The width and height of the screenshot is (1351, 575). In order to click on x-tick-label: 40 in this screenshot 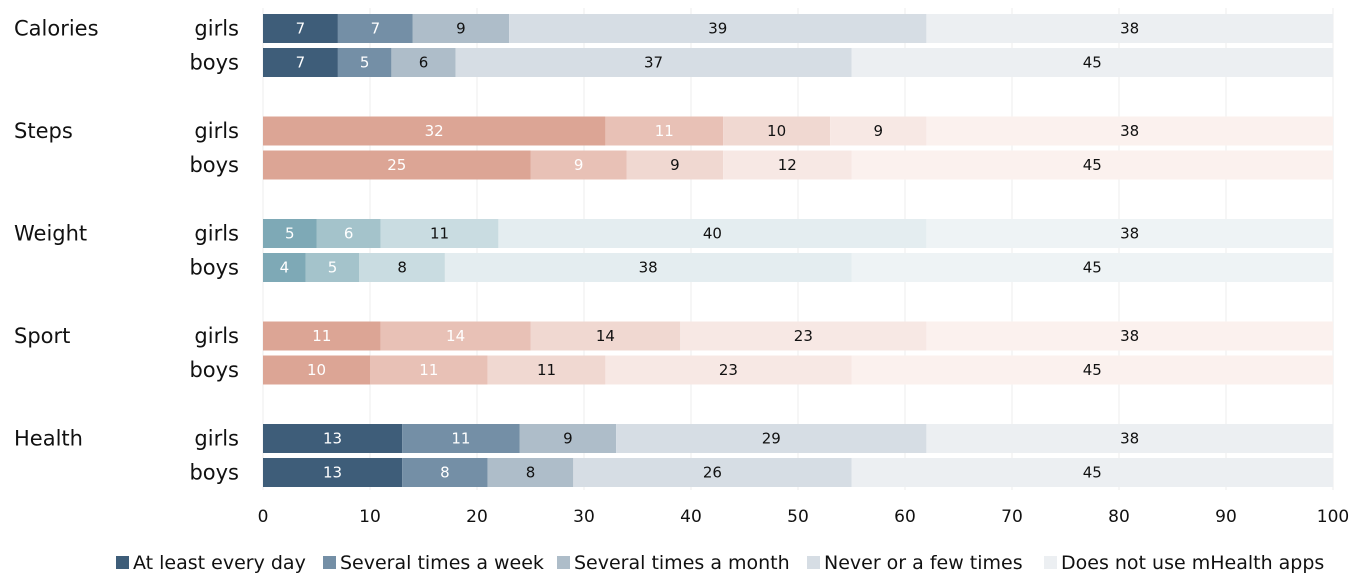, I will do `click(691, 517)`.